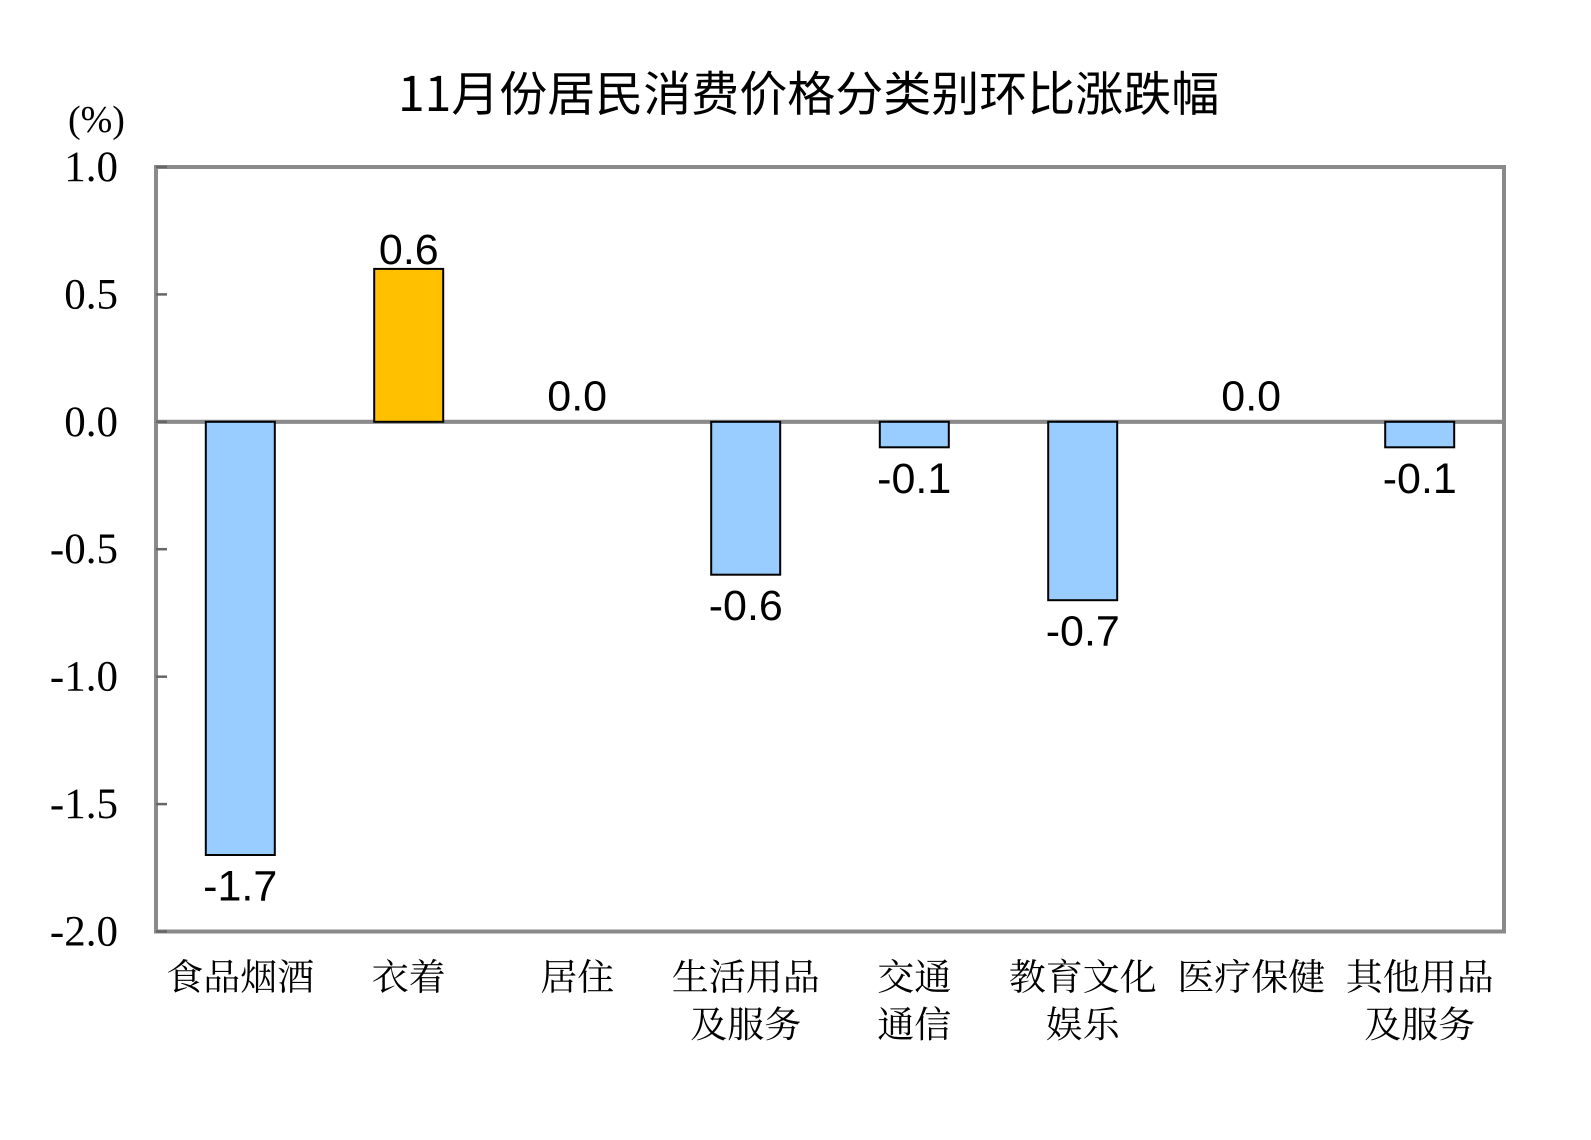 The width and height of the screenshot is (1591, 1140). I want to click on svg-text: -0.6, so click(746, 606).